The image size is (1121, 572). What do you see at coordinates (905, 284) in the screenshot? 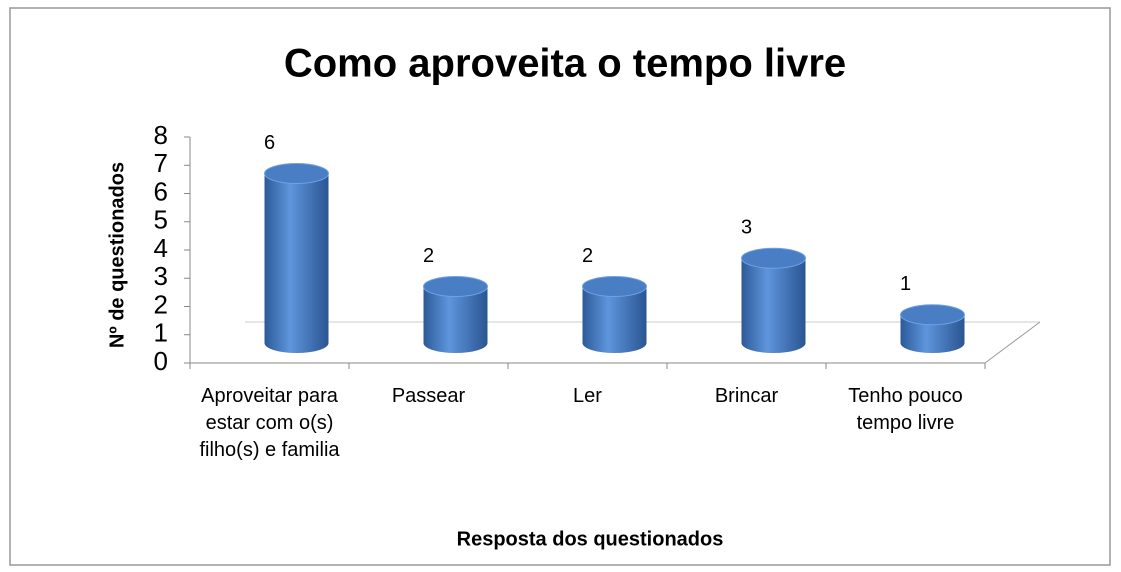
I see `data-label: 1` at bounding box center [905, 284].